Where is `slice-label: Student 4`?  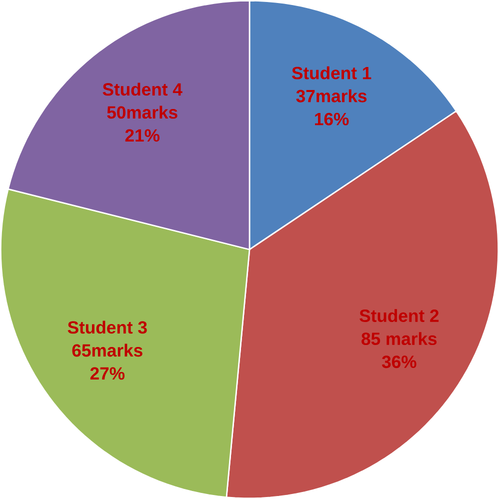
slice-label: Student 4 is located at coordinates (142, 89).